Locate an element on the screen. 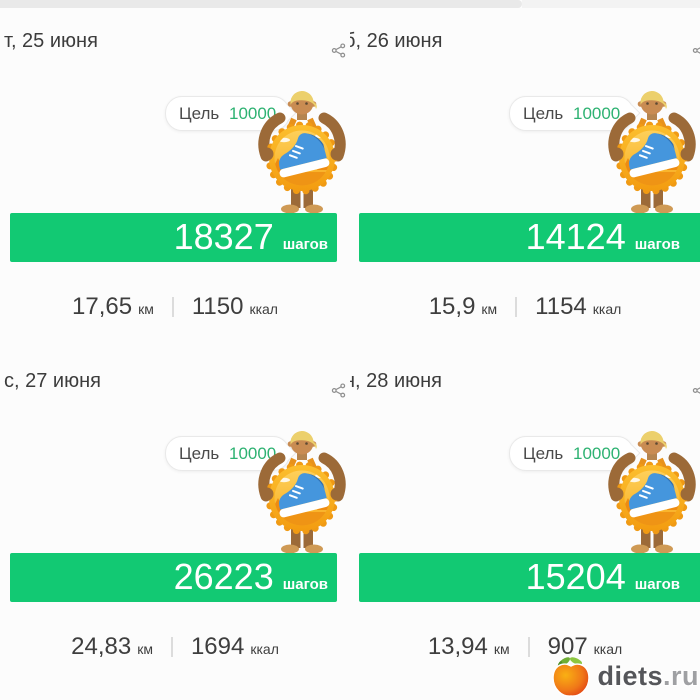  stats-row: 13,94 км 907 ккал is located at coordinates (525, 647).